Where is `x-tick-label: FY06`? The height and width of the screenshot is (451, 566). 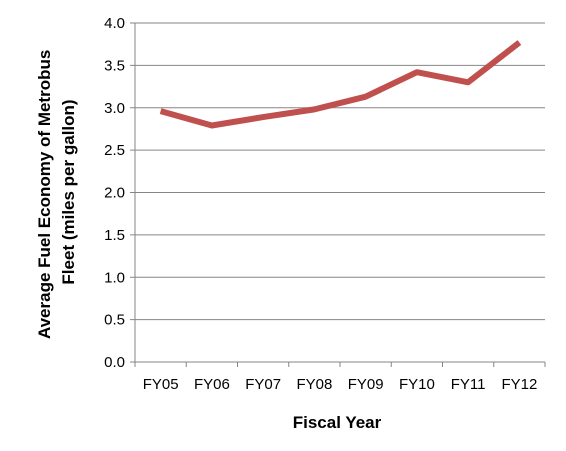 x-tick-label: FY06 is located at coordinates (212, 384).